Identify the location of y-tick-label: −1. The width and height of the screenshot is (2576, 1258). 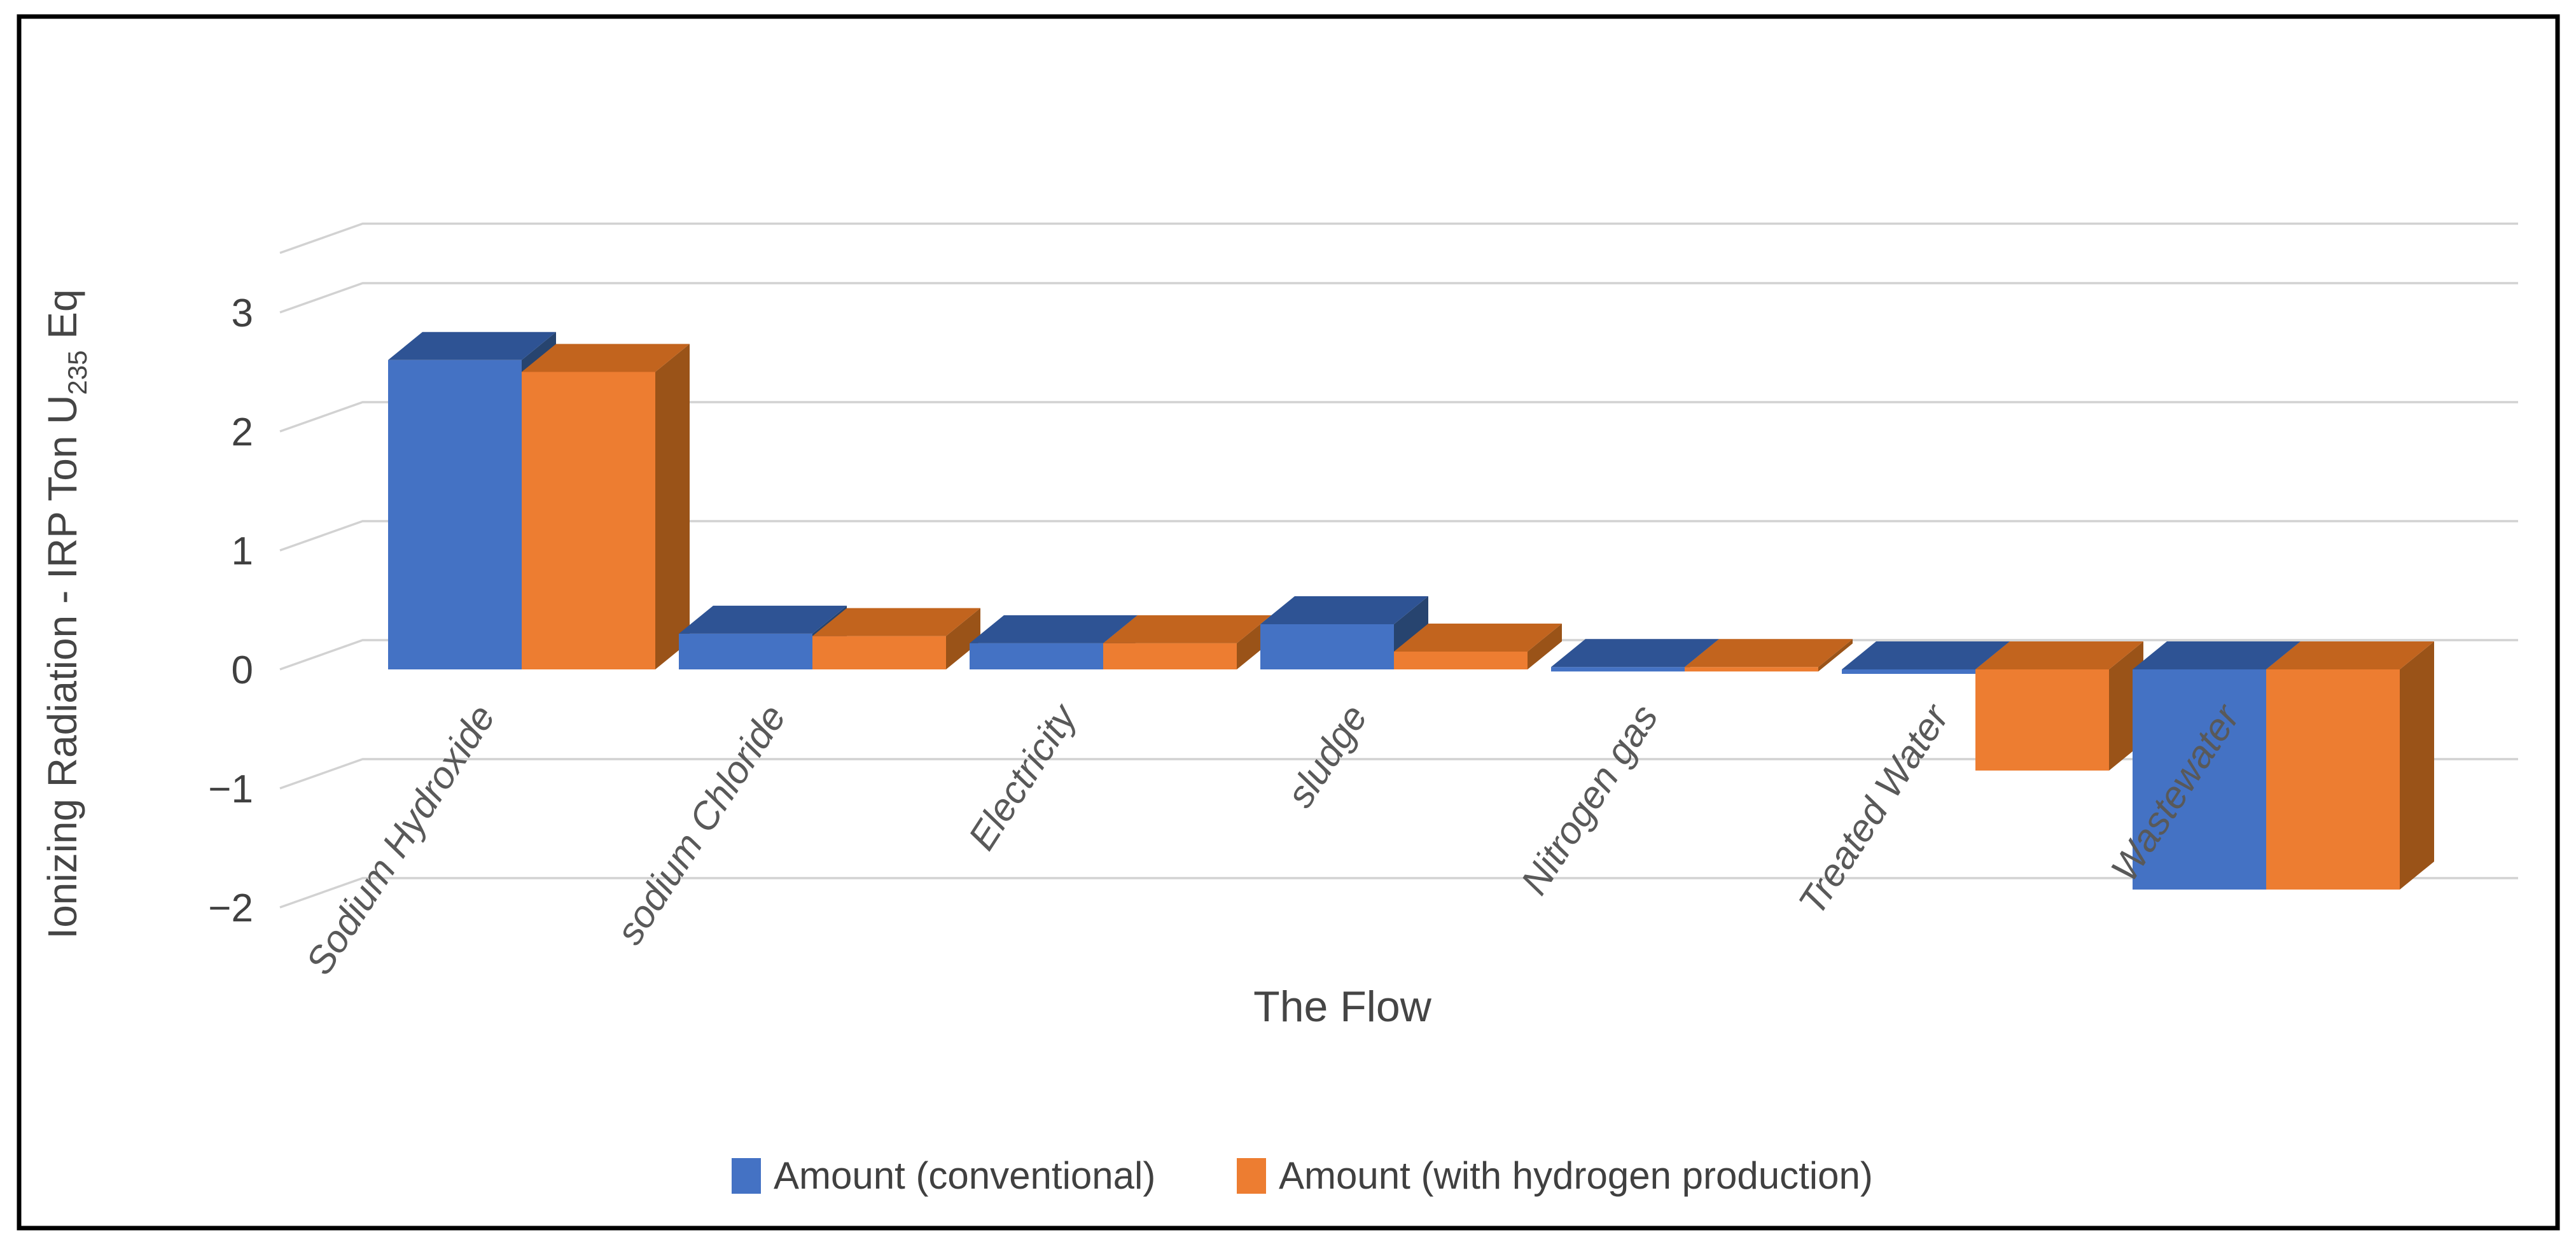
(230, 789).